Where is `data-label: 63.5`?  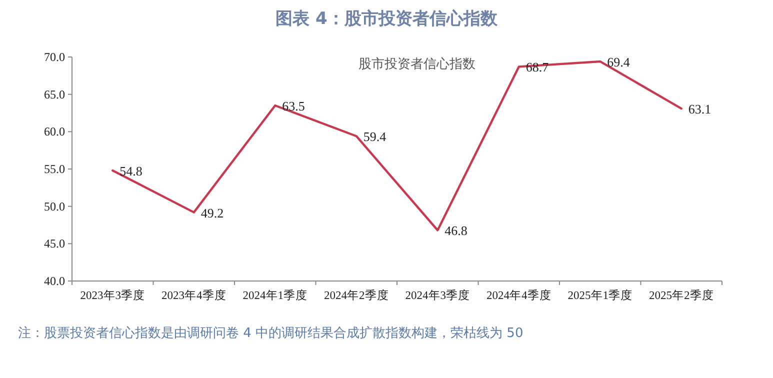 data-label: 63.5 is located at coordinates (293, 106).